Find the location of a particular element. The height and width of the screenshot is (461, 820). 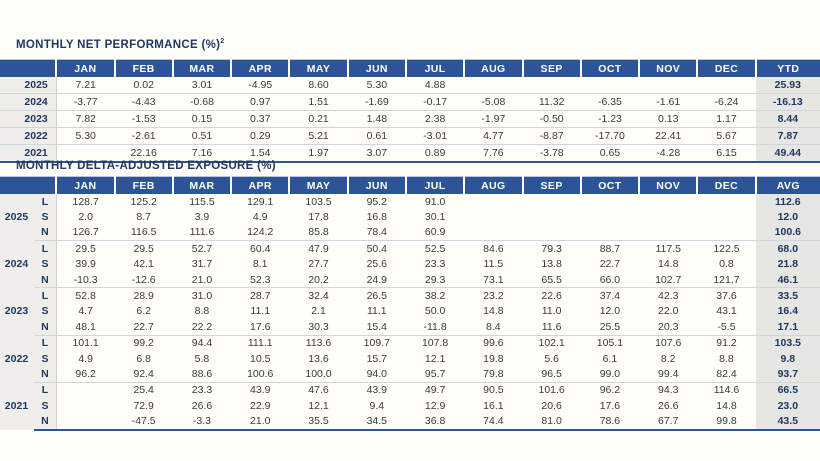

cell-apr: 129.1 is located at coordinates (260, 201).